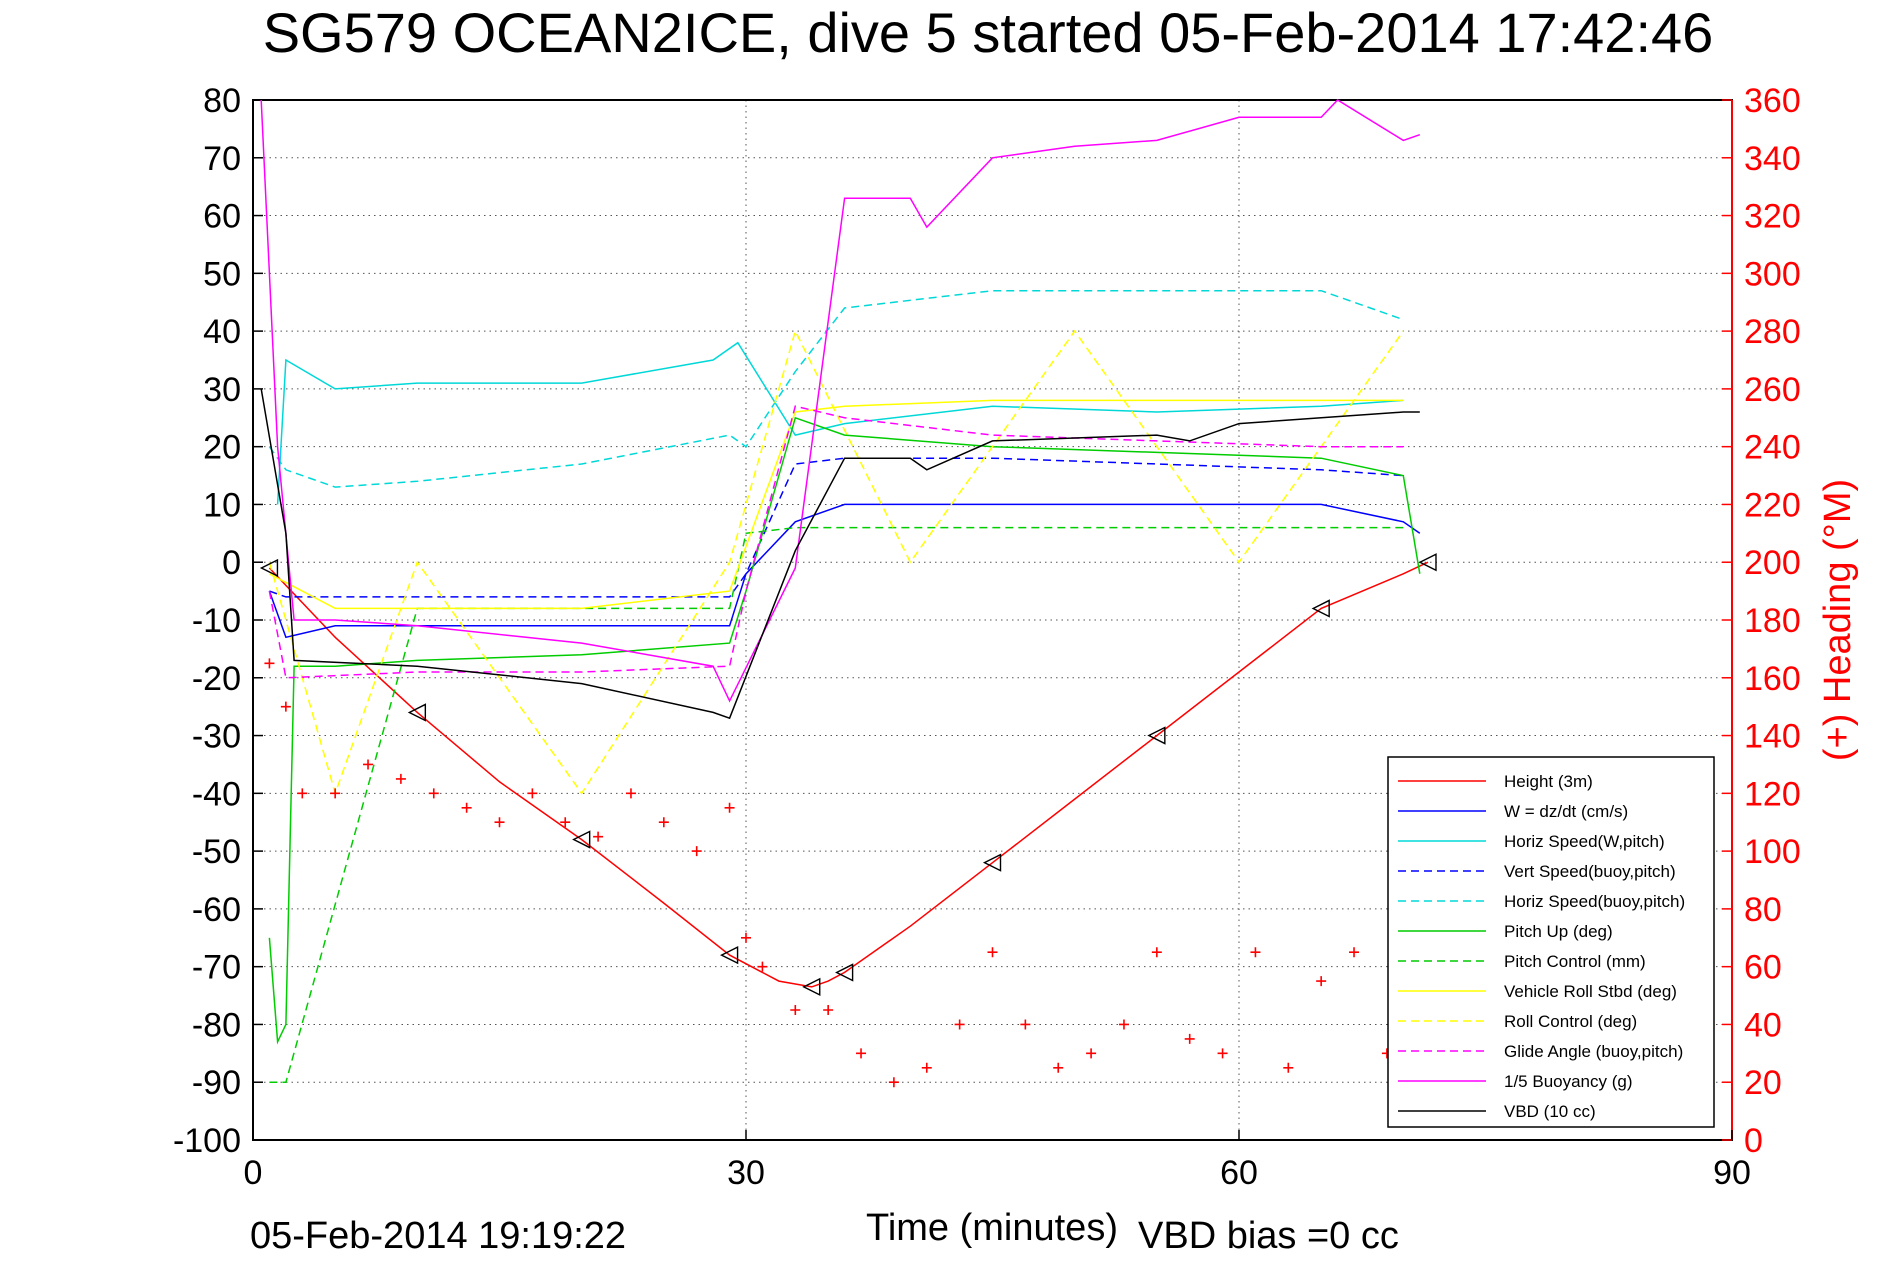  I want to click on y-right-tick-label: 80, so click(1763, 910).